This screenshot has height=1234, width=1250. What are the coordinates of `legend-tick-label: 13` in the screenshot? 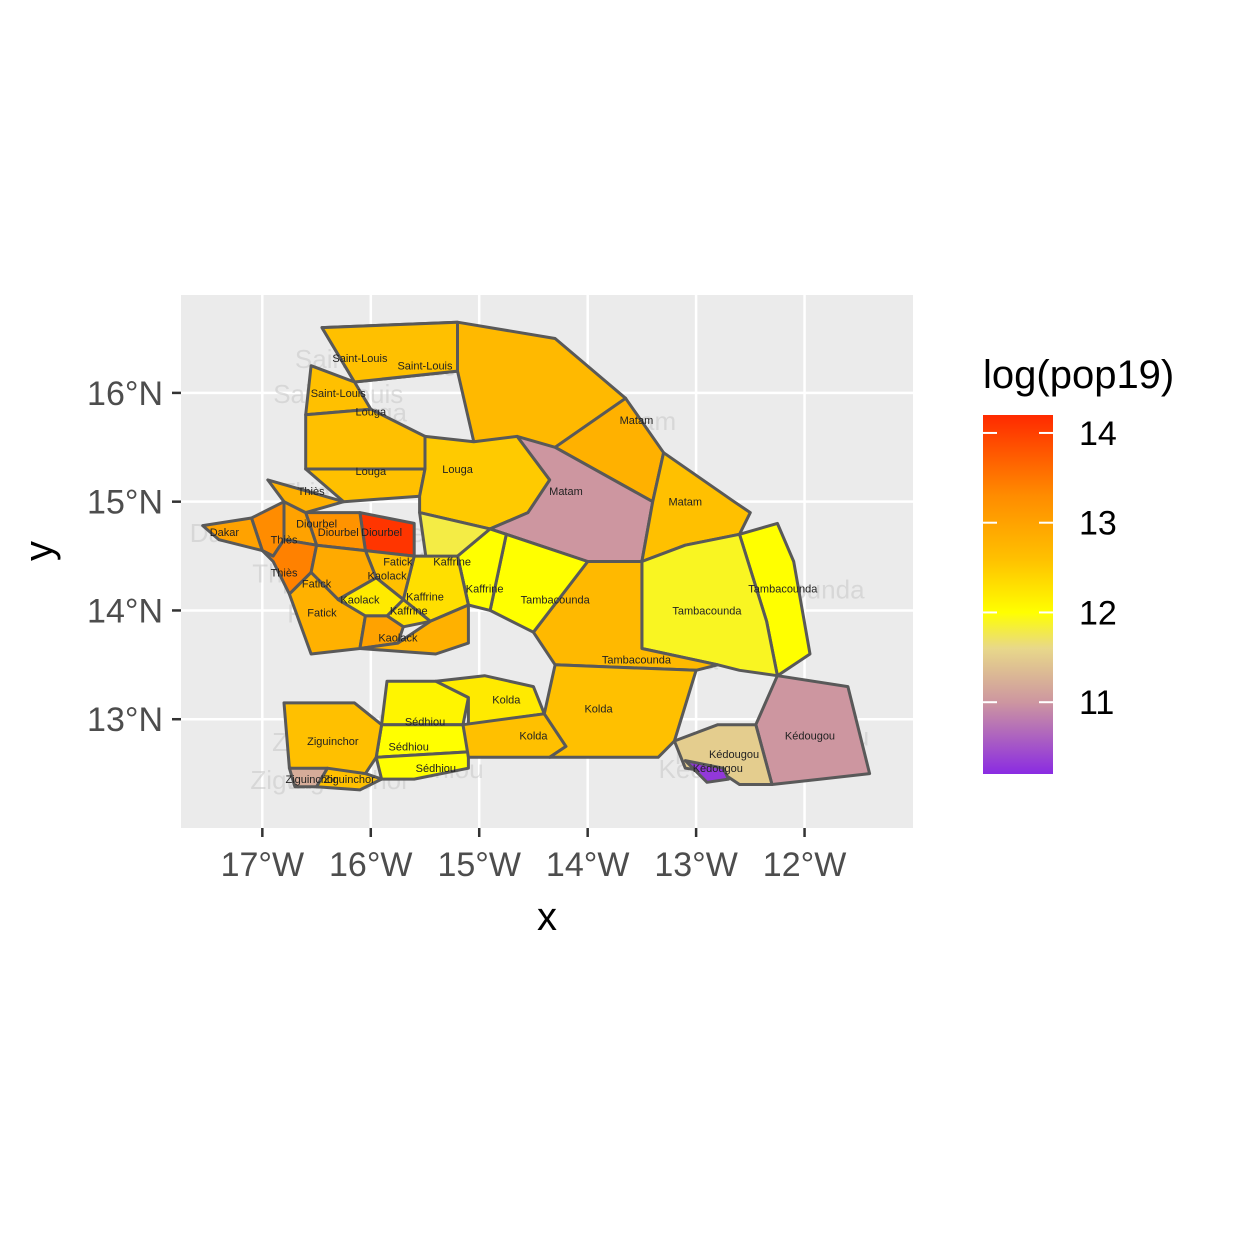 It's located at (1098, 524).